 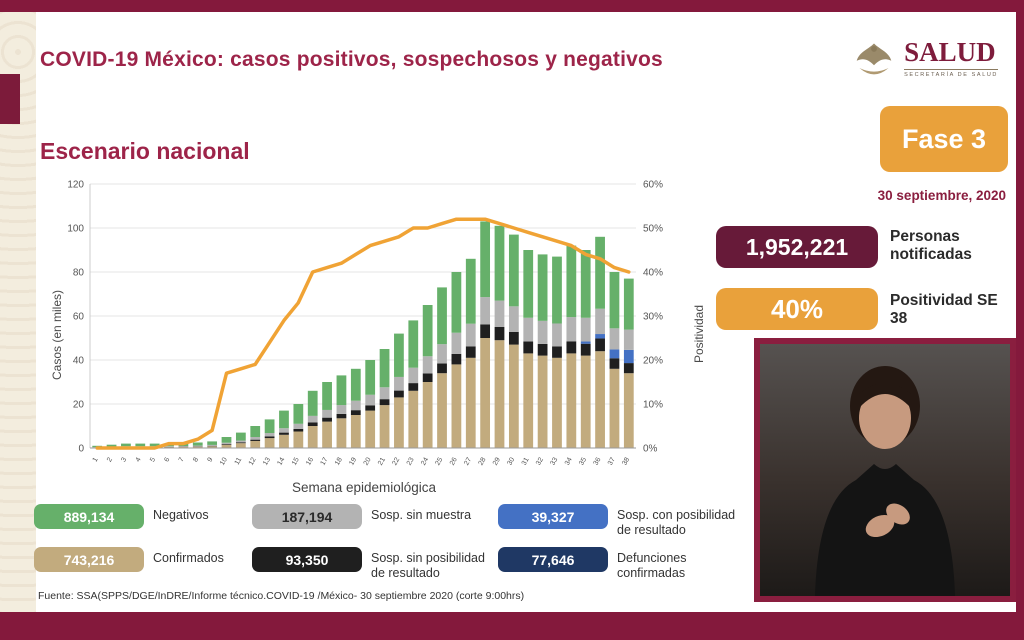 I want to click on legend-label-negativos: Negativos, so click(x=181, y=515).